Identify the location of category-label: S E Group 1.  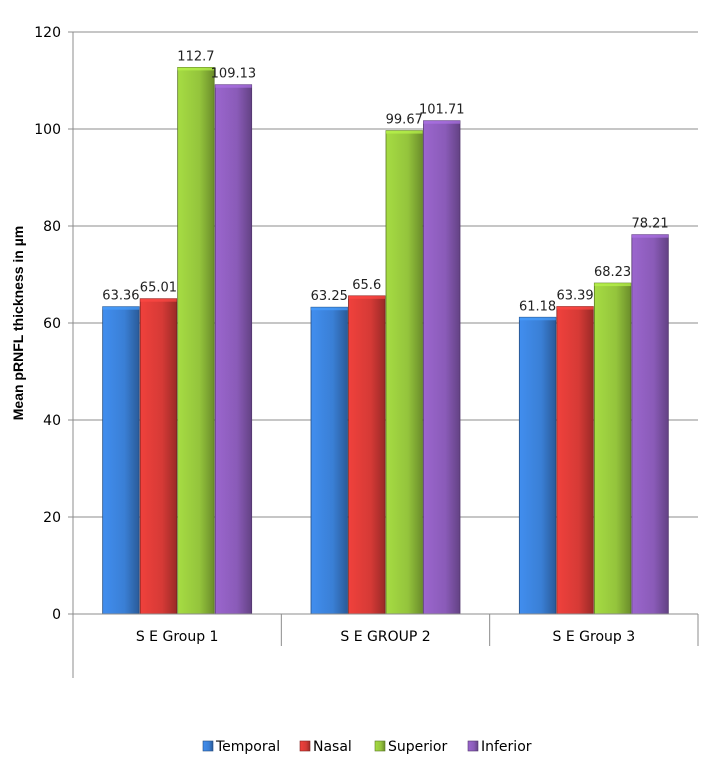
(177, 637).